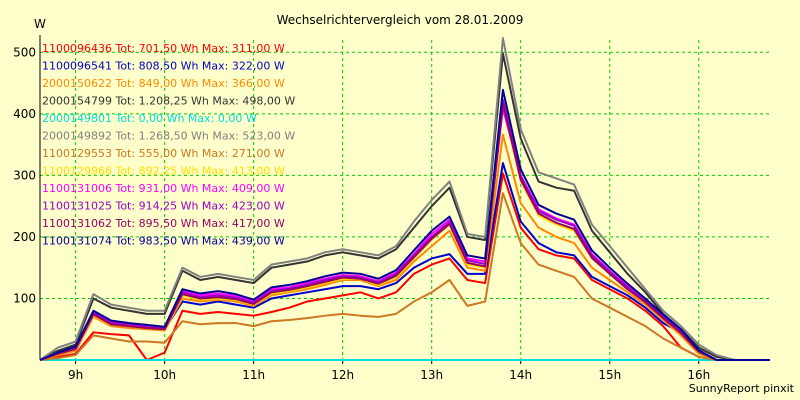 This screenshot has width=800, height=400. Describe the element at coordinates (163, 223) in the screenshot. I see `legend-entry: 1100131062 Tot: 895,50 Wh Max: 417,00 W` at that location.